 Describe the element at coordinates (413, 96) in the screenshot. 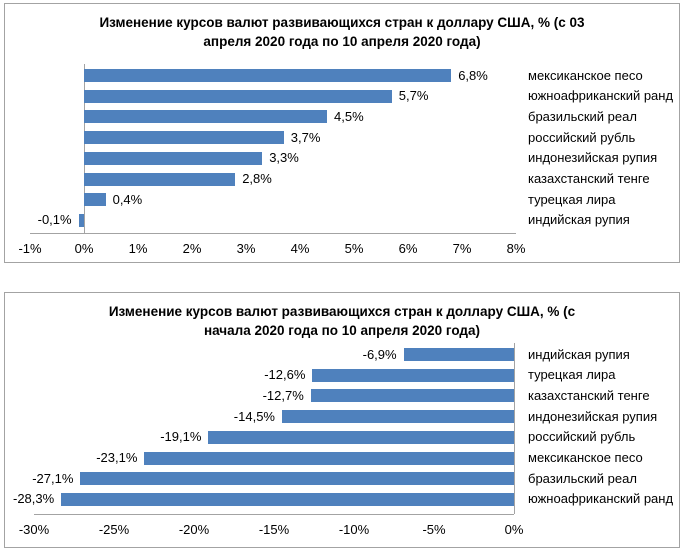

I see `value-label: 5,7%` at that location.